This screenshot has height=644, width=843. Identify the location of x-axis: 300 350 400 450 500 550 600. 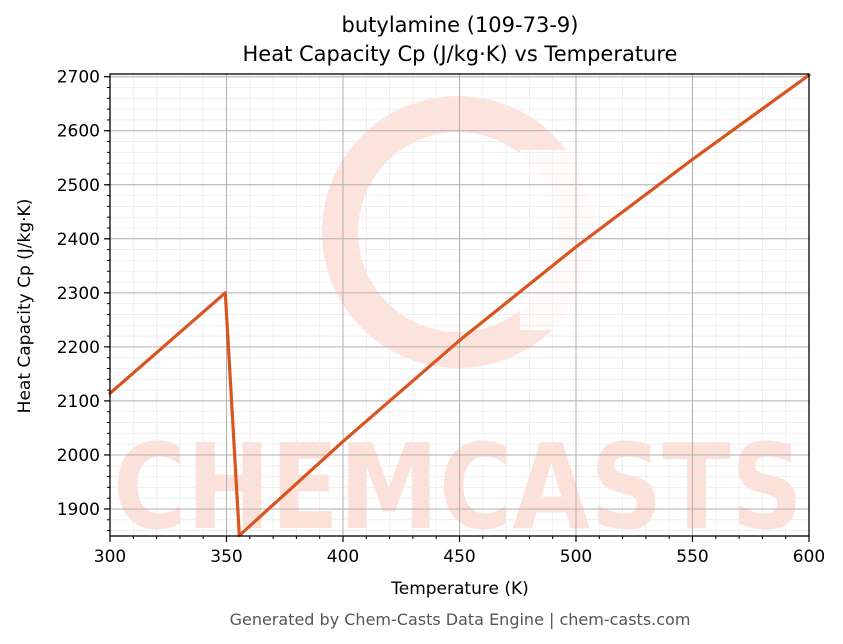
(459, 551).